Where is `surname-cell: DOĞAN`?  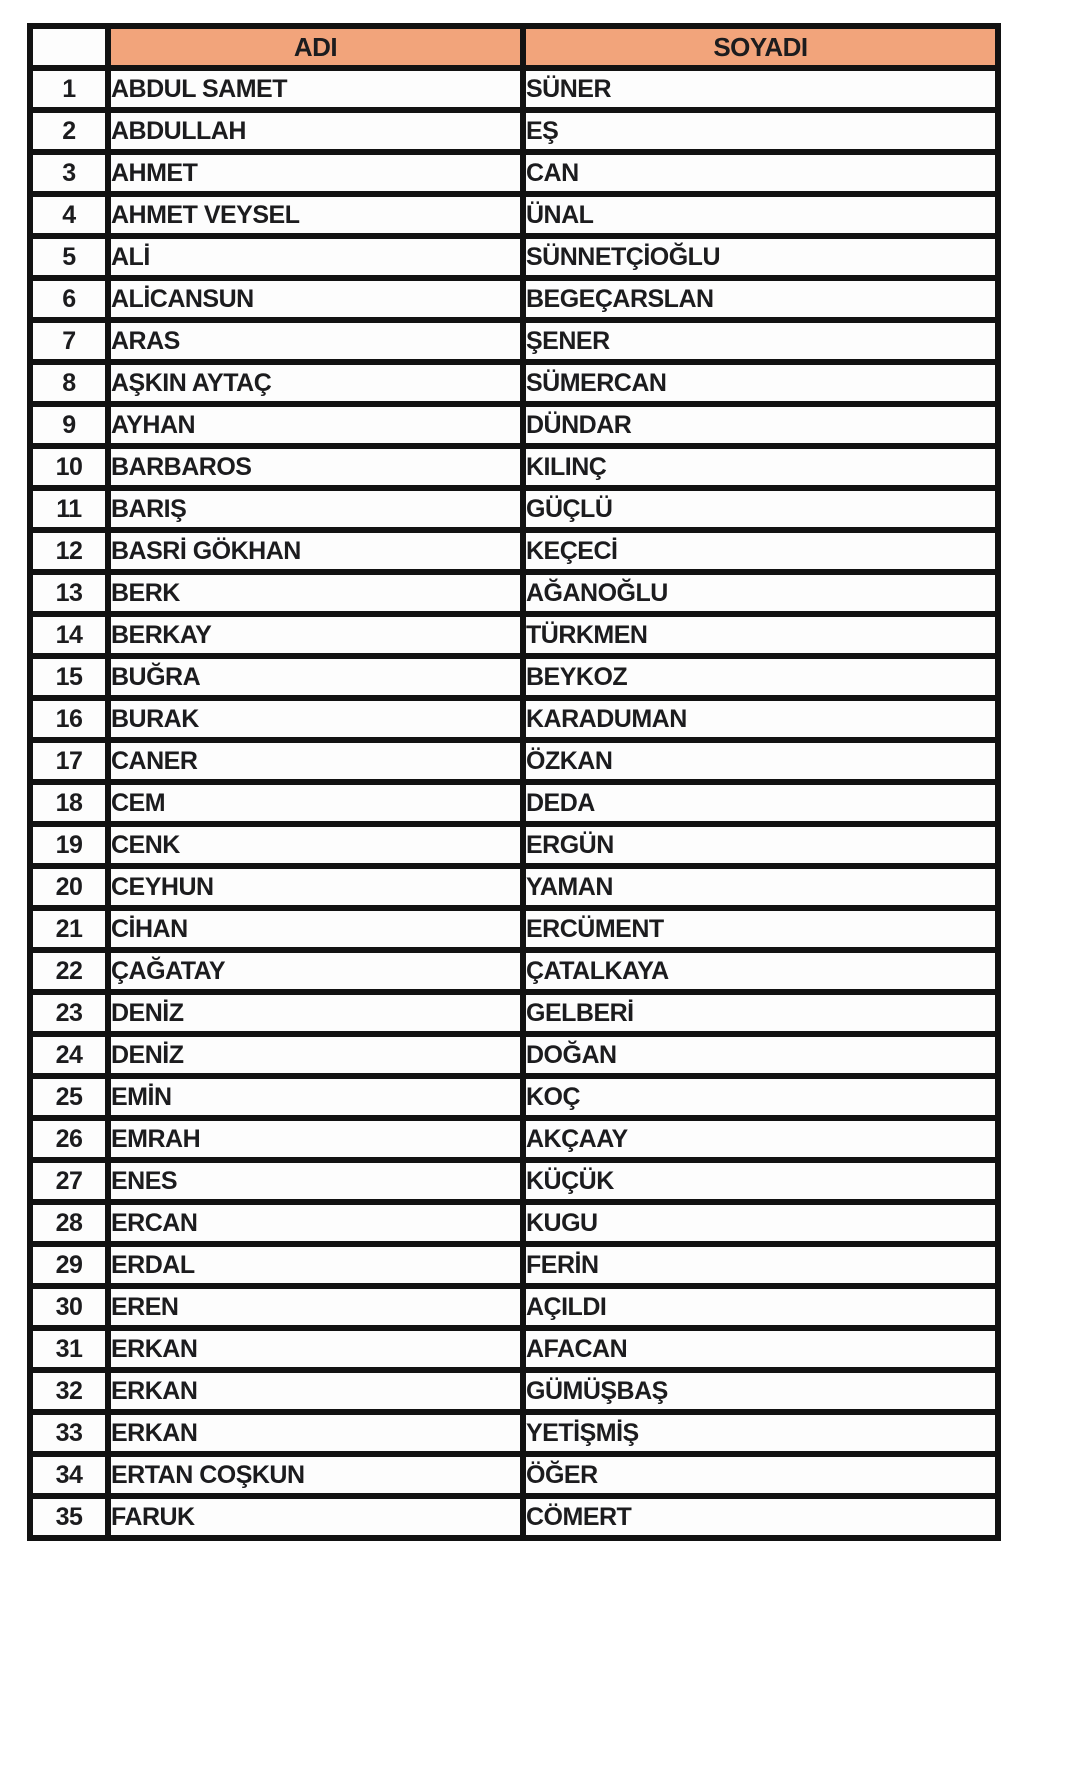
surname-cell: DOĞAN is located at coordinates (760, 1055).